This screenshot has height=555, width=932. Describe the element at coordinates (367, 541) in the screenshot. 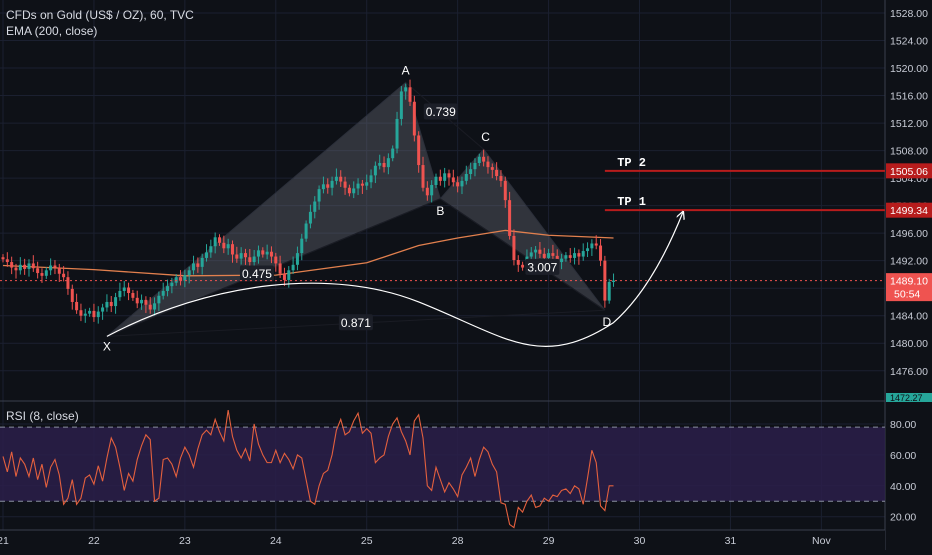

I see `time-tick-label: 25` at that location.